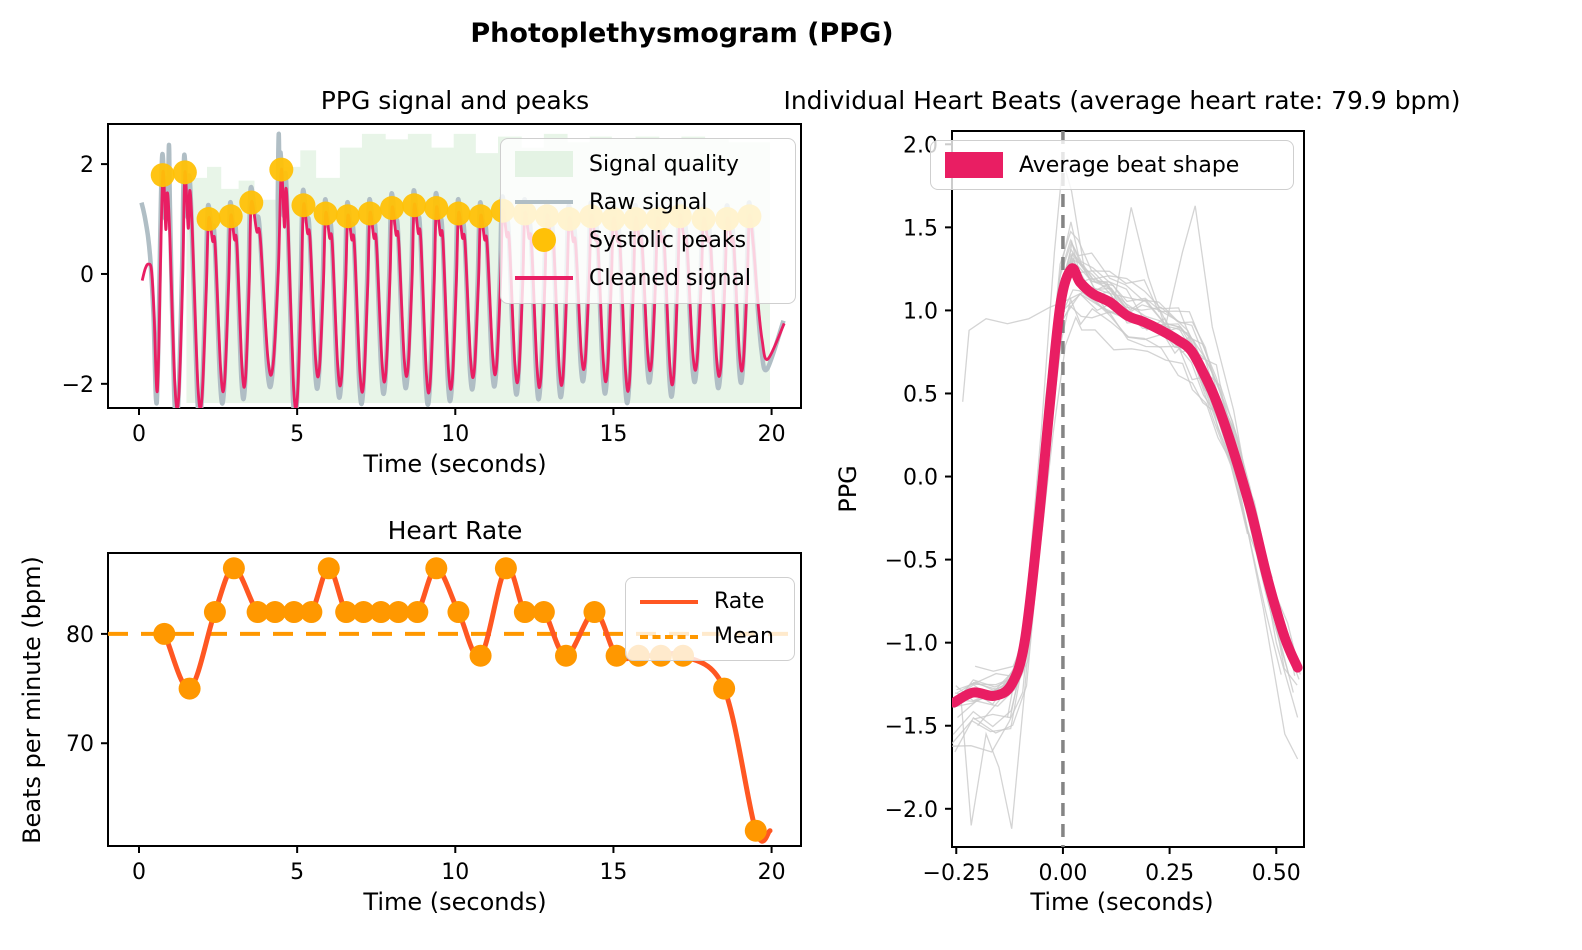 This screenshot has width=1582, height=950. What do you see at coordinates (544, 278) in the screenshot?
I see `cleaned-signal-swatch` at bounding box center [544, 278].